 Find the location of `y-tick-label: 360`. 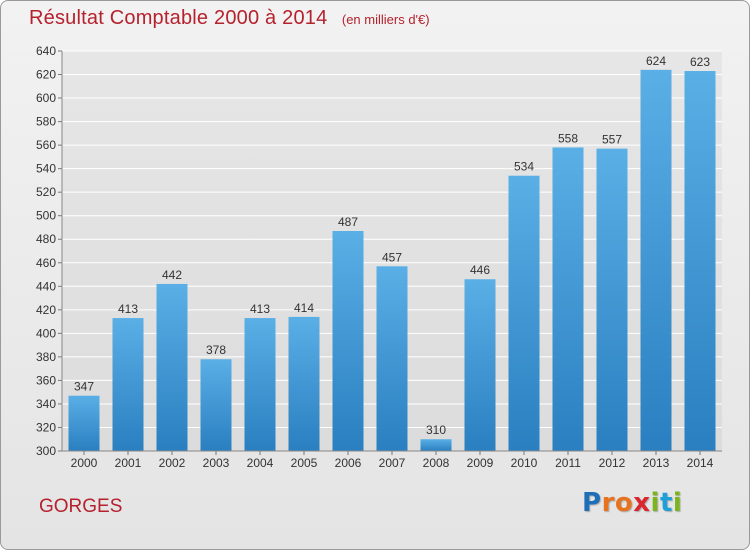

y-tick-label: 360 is located at coordinates (46, 380).